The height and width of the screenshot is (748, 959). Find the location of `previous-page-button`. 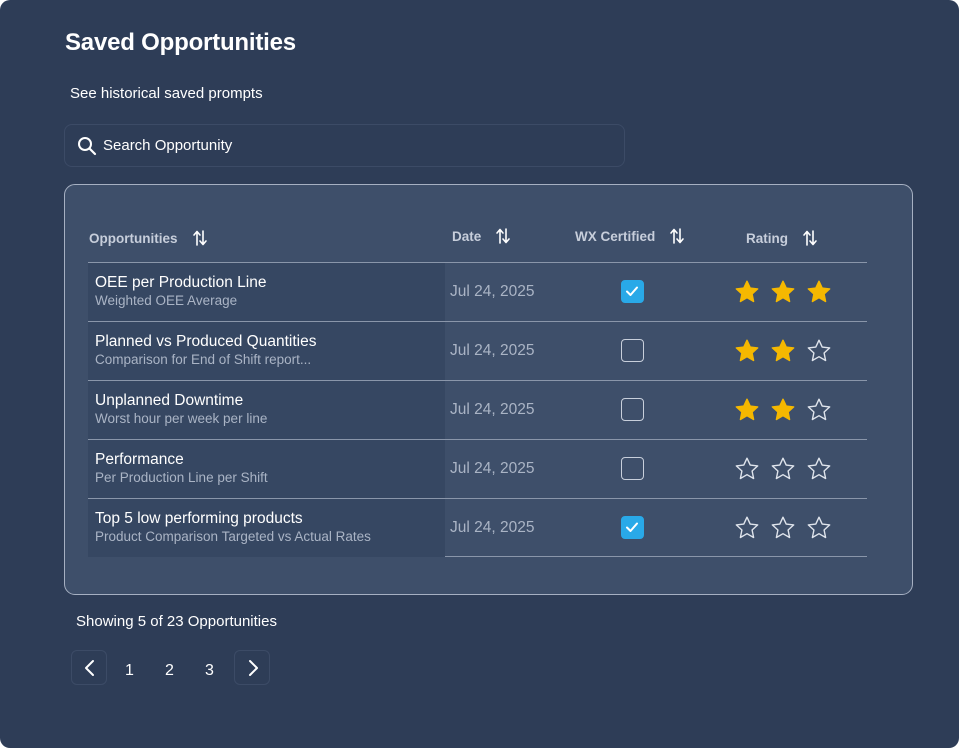

previous-page-button is located at coordinates (89, 667).